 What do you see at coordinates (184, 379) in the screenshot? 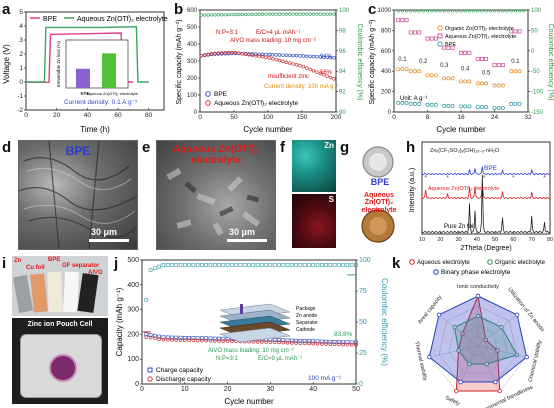
I see `j-discharge: Discharge capacity` at bounding box center [184, 379].